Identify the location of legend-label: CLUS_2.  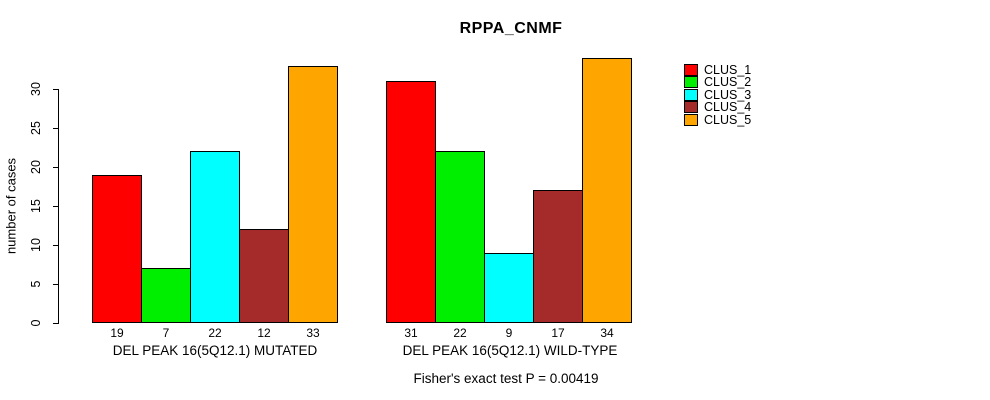
(728, 82).